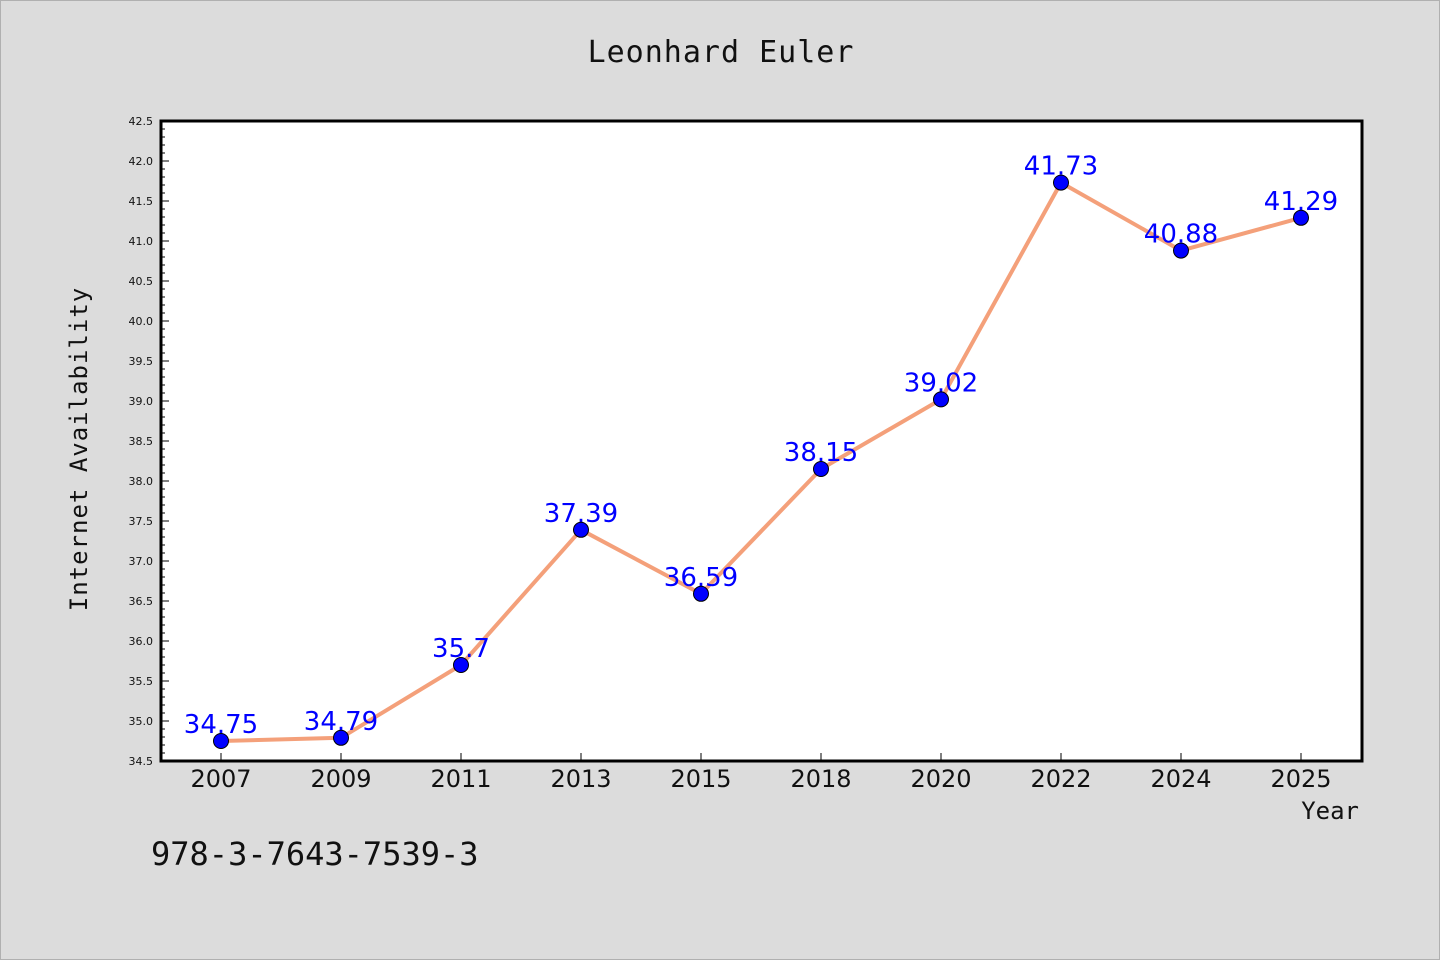 This screenshot has width=1440, height=960. I want to click on y-tick-label: 41.5, so click(141, 201).